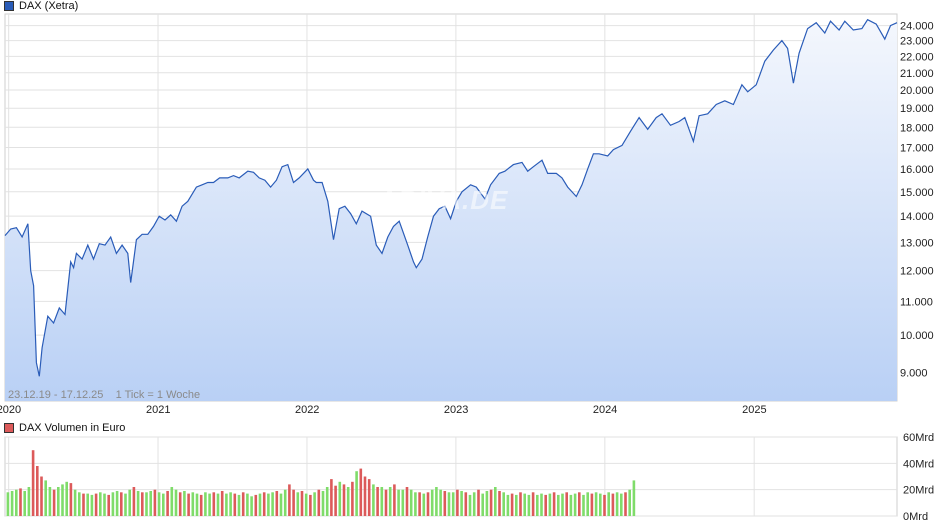 This screenshot has height=526, width=940. I want to click on volume-legend-swatch, so click(9, 428).